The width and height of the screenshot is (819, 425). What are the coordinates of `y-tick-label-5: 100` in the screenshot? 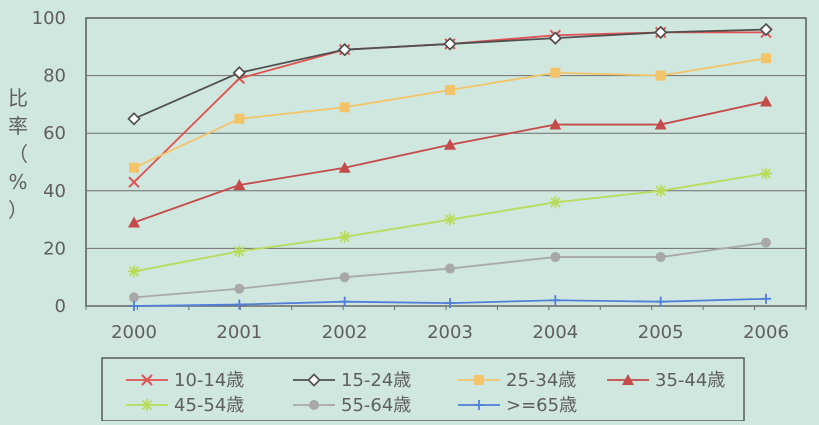 It's located at (49, 18).